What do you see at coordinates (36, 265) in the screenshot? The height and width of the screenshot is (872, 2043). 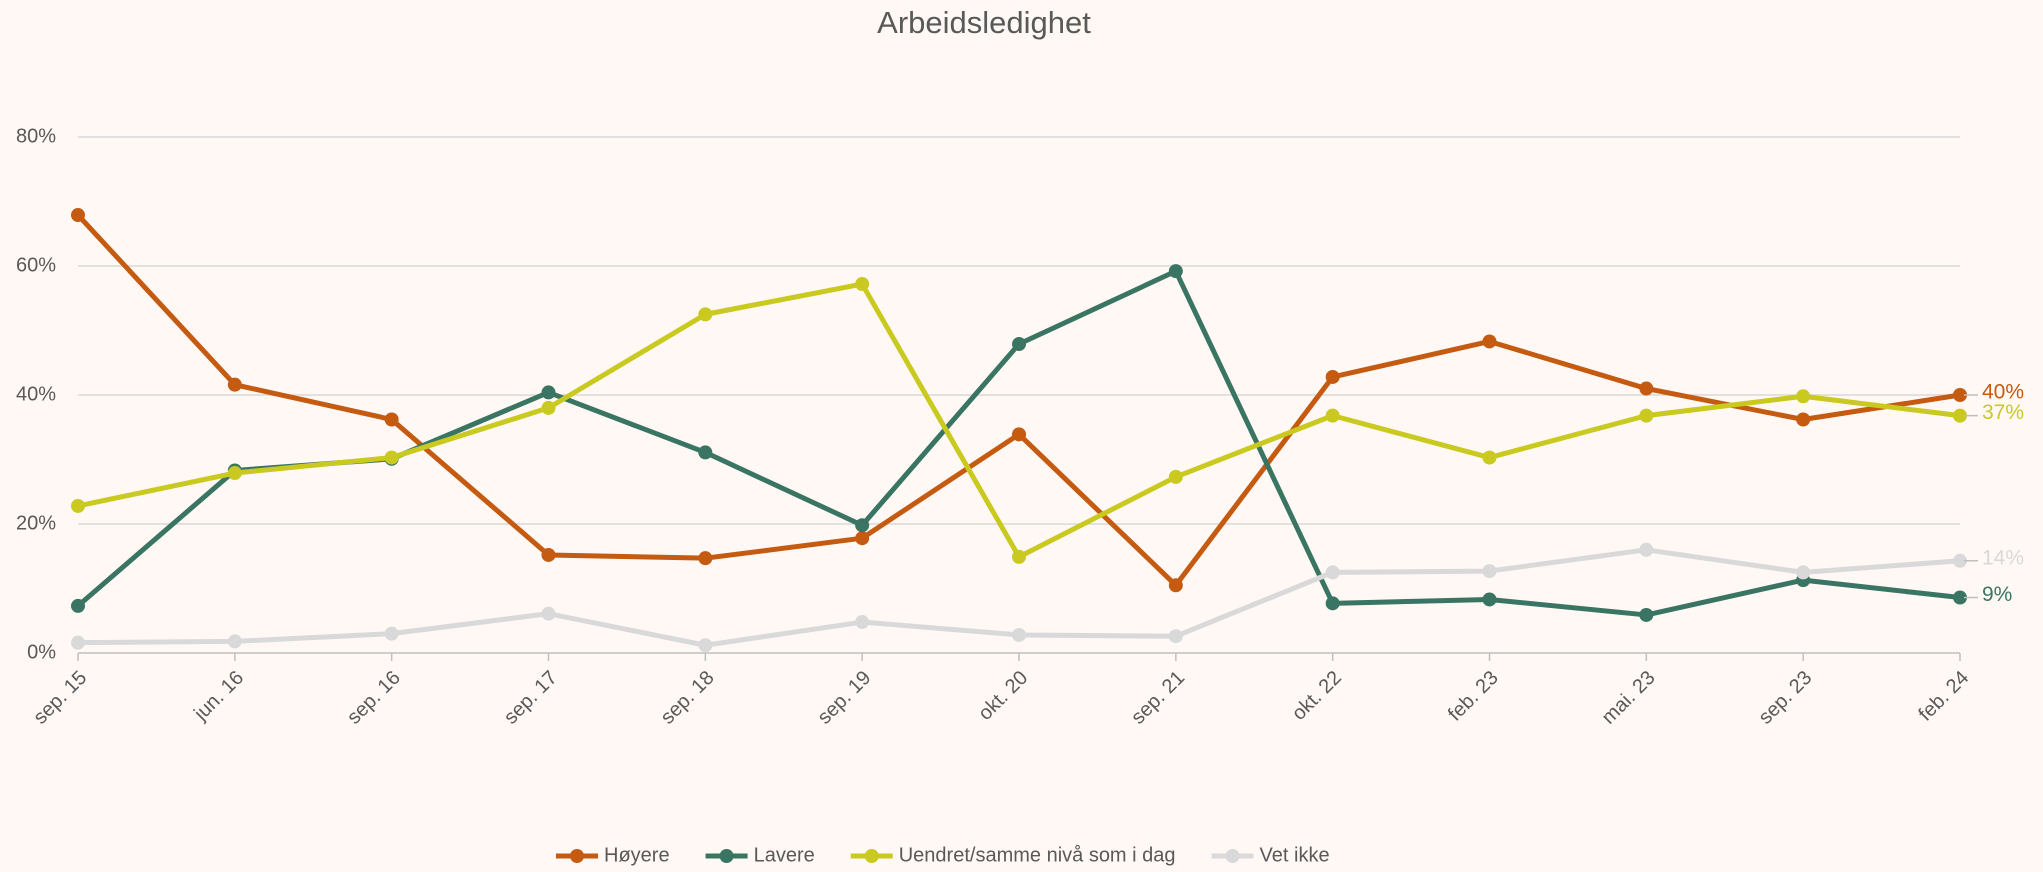 I see `y-tick-label: 60%` at bounding box center [36, 265].